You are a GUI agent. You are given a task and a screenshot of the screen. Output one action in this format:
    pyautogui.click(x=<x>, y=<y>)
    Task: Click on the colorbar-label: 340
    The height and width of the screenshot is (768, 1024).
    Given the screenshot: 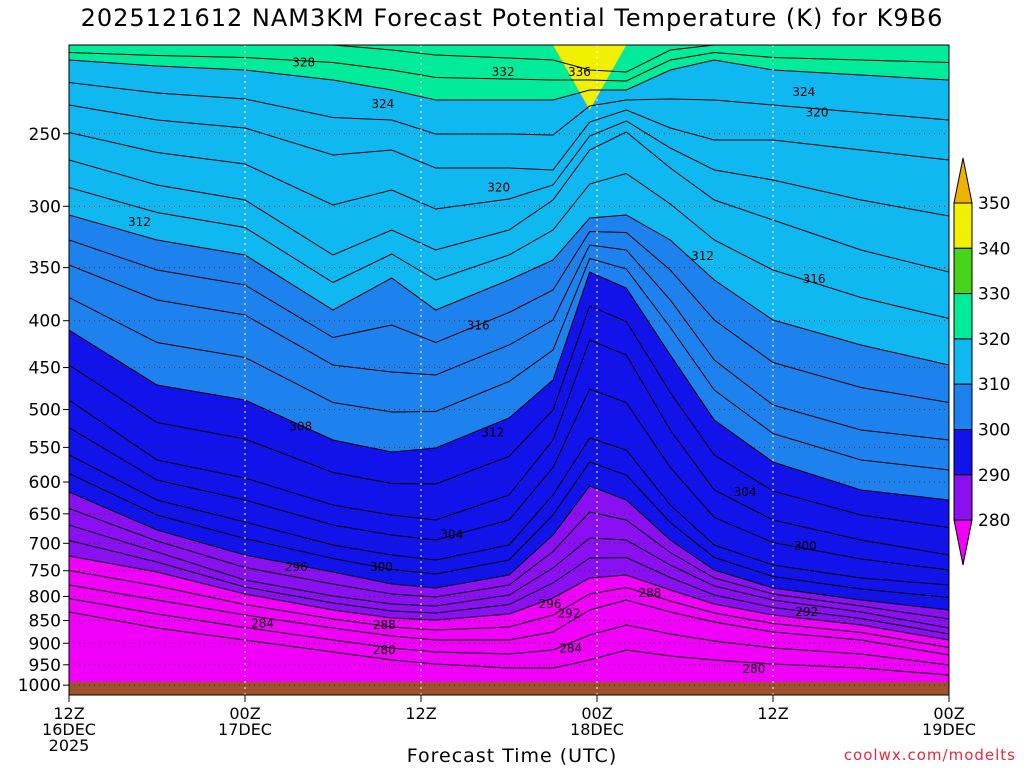 What is the action you would take?
    pyautogui.click(x=994, y=249)
    